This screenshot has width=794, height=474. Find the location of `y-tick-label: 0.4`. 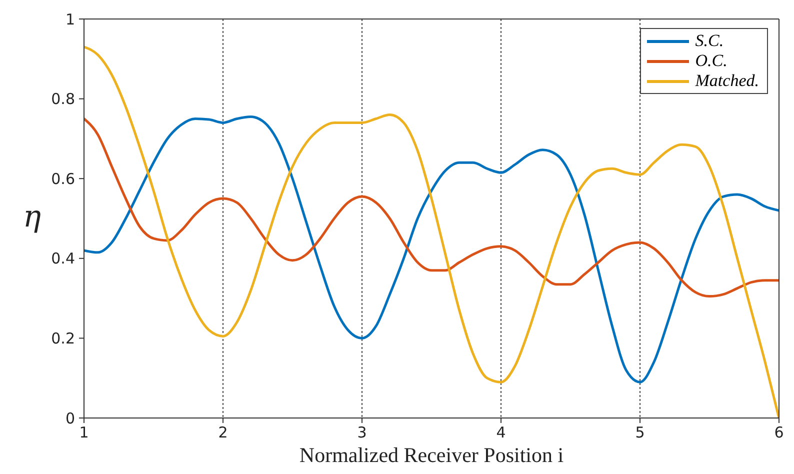

y-tick-label: 0.4 is located at coordinates (63, 259).